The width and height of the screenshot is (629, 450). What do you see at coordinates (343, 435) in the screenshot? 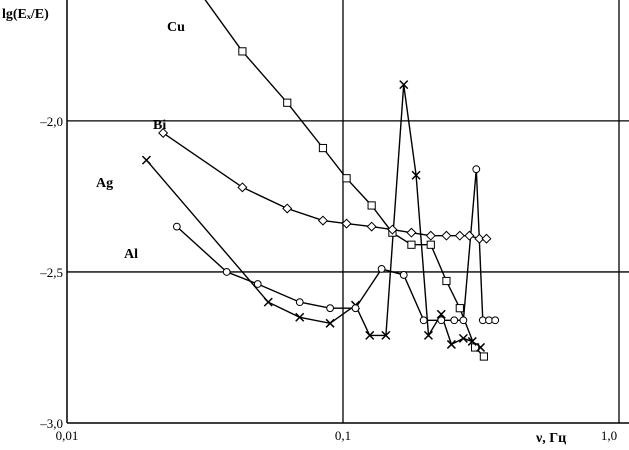
I see `x-tick-label-1: 0,1` at bounding box center [343, 435].